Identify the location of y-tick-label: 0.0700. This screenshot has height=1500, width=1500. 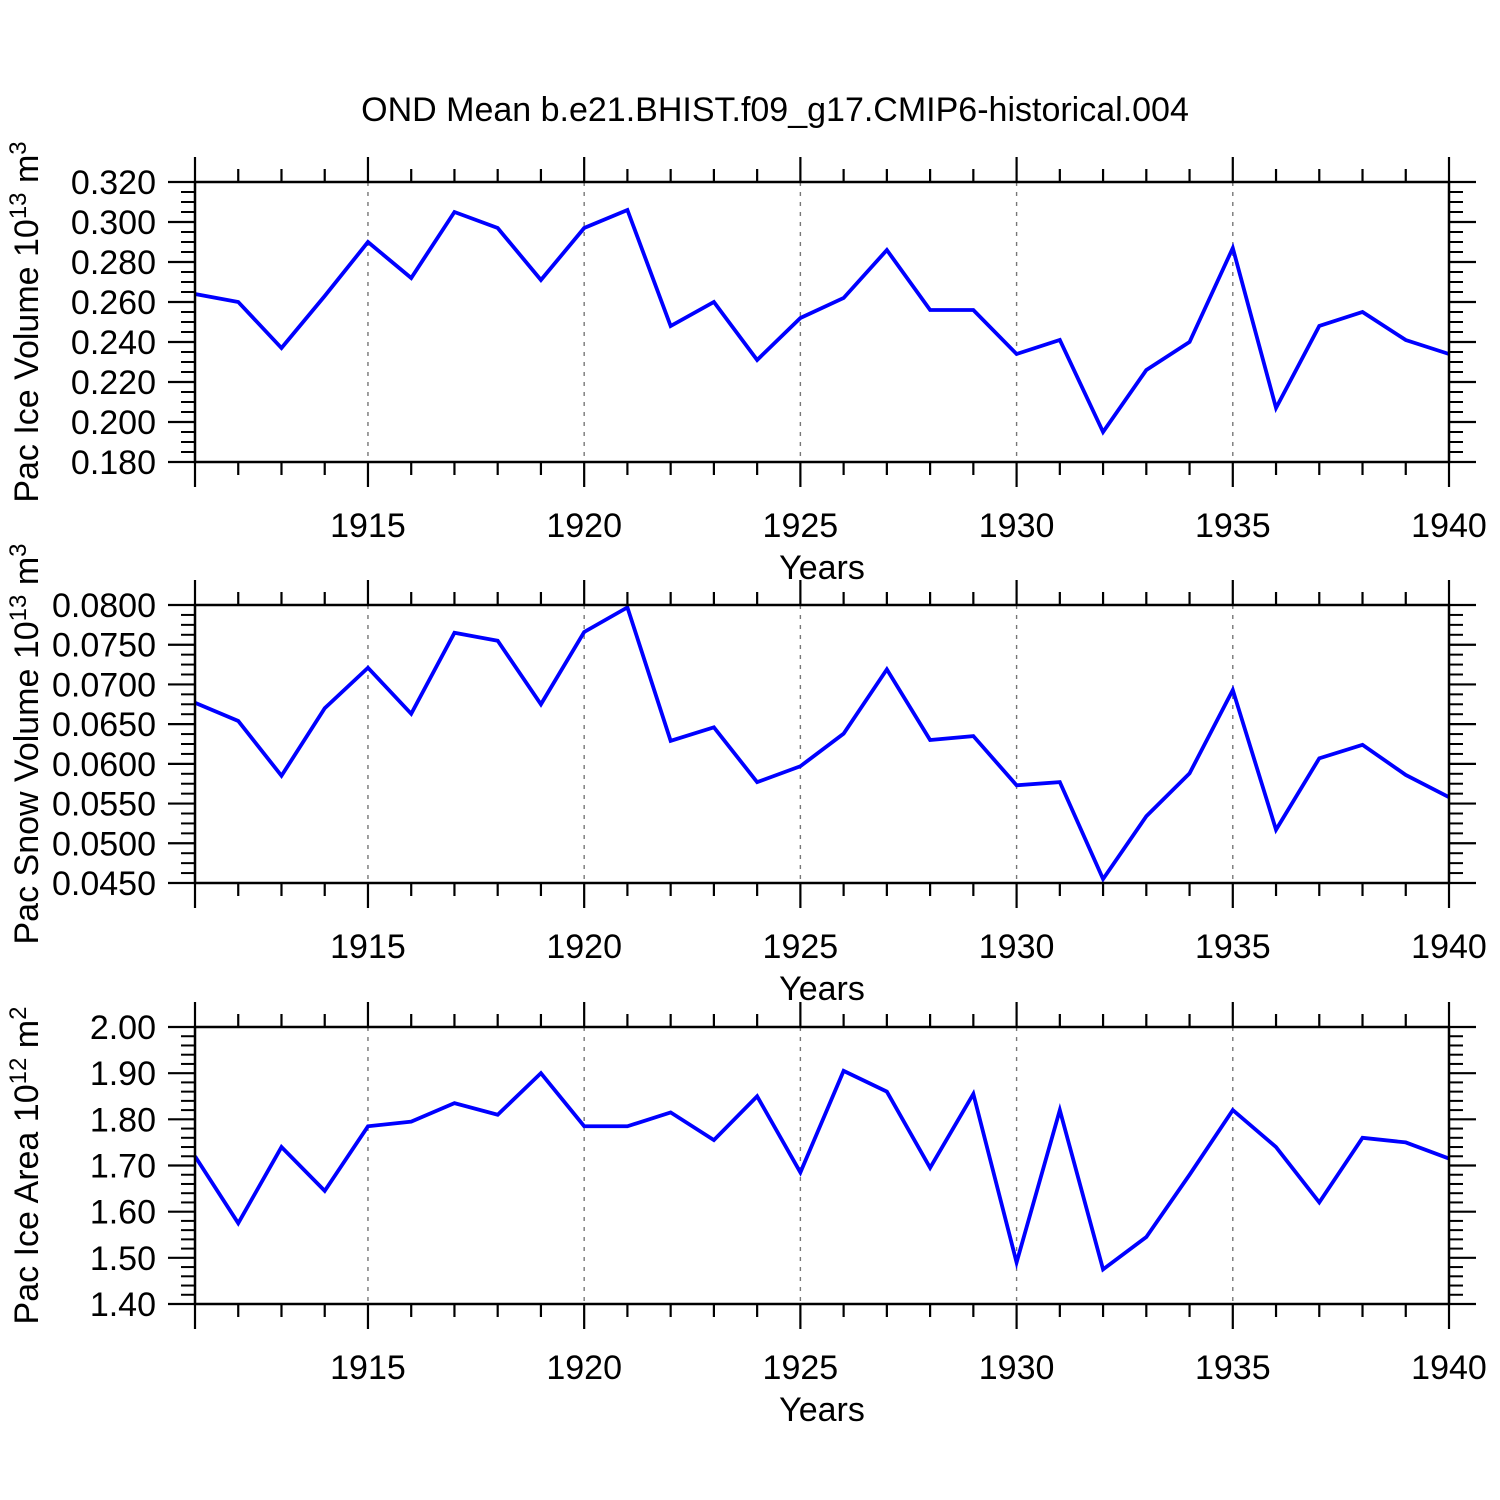
(104, 685).